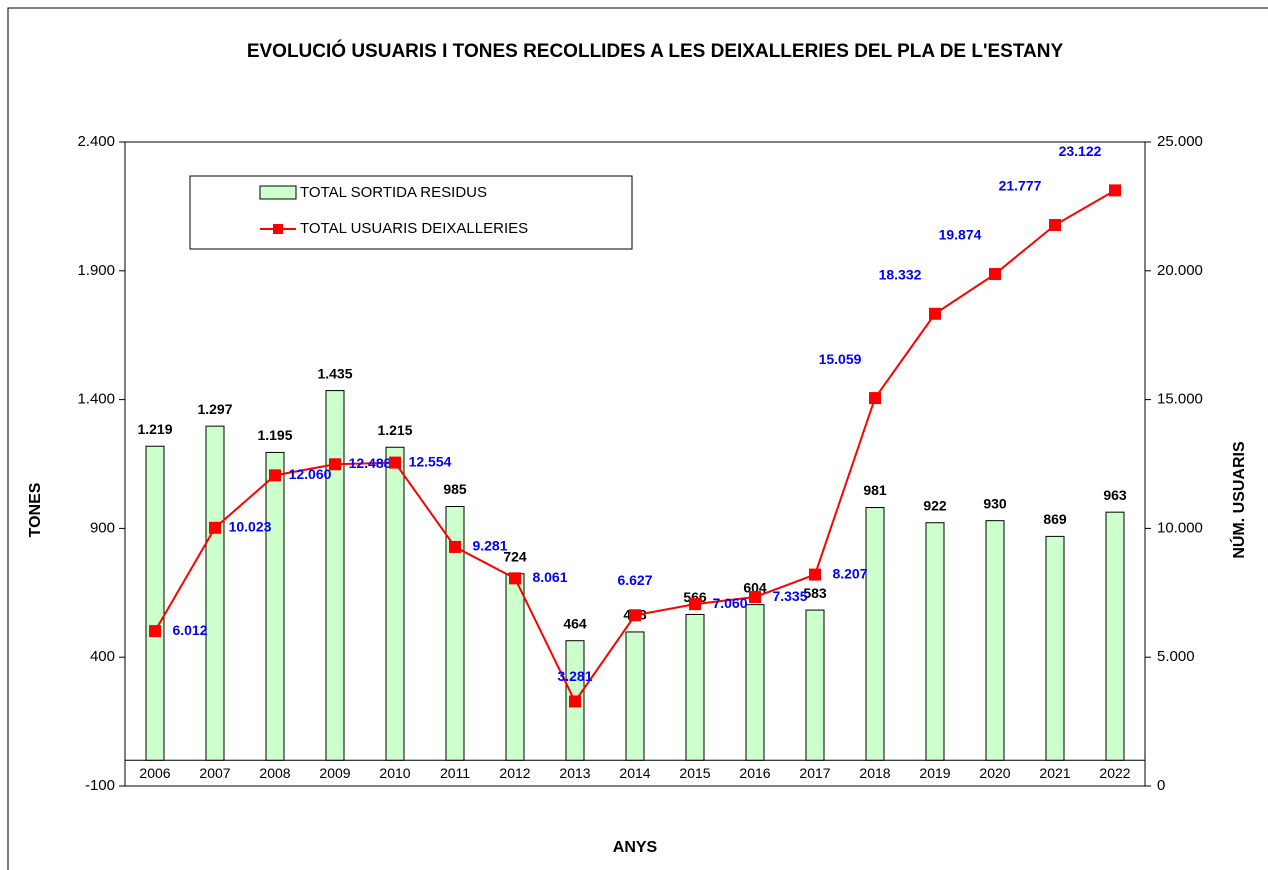  I want to click on y2-tick-label: 25.000, so click(1180, 141).